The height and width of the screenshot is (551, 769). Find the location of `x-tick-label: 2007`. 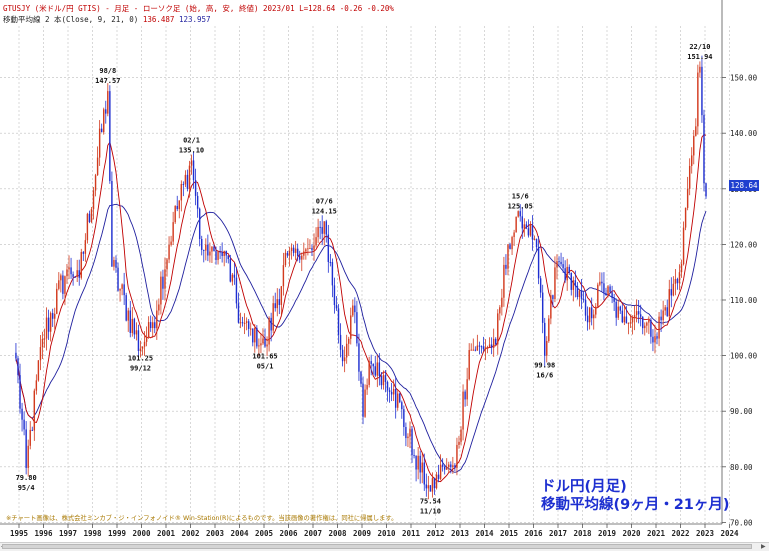

x-tick-label: 2007 is located at coordinates (313, 533).